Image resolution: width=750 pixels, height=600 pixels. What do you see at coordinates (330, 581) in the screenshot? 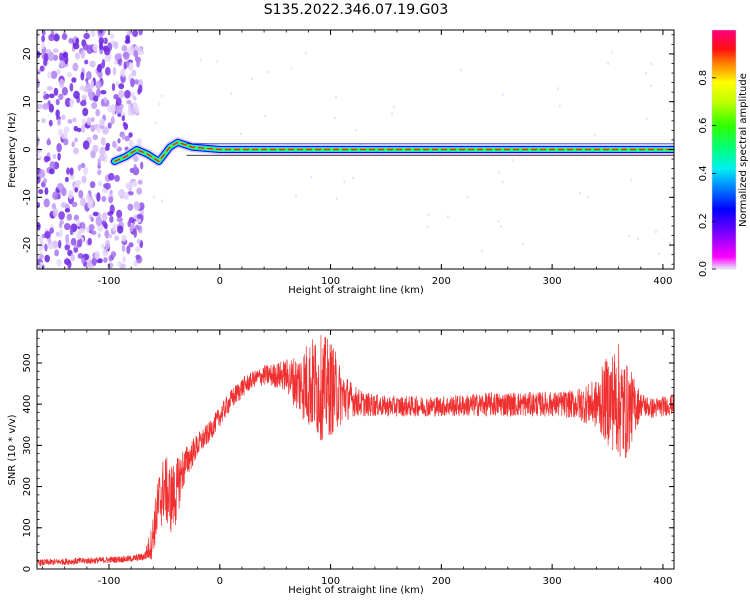
I see `snr-x-tick-label: 100` at bounding box center [330, 581].